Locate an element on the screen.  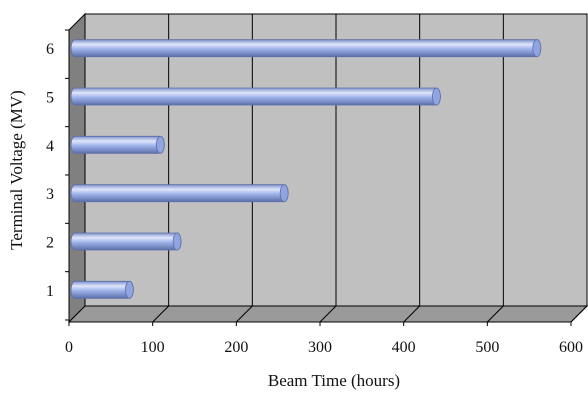
x-tick-label: 0 is located at coordinates (69, 347).